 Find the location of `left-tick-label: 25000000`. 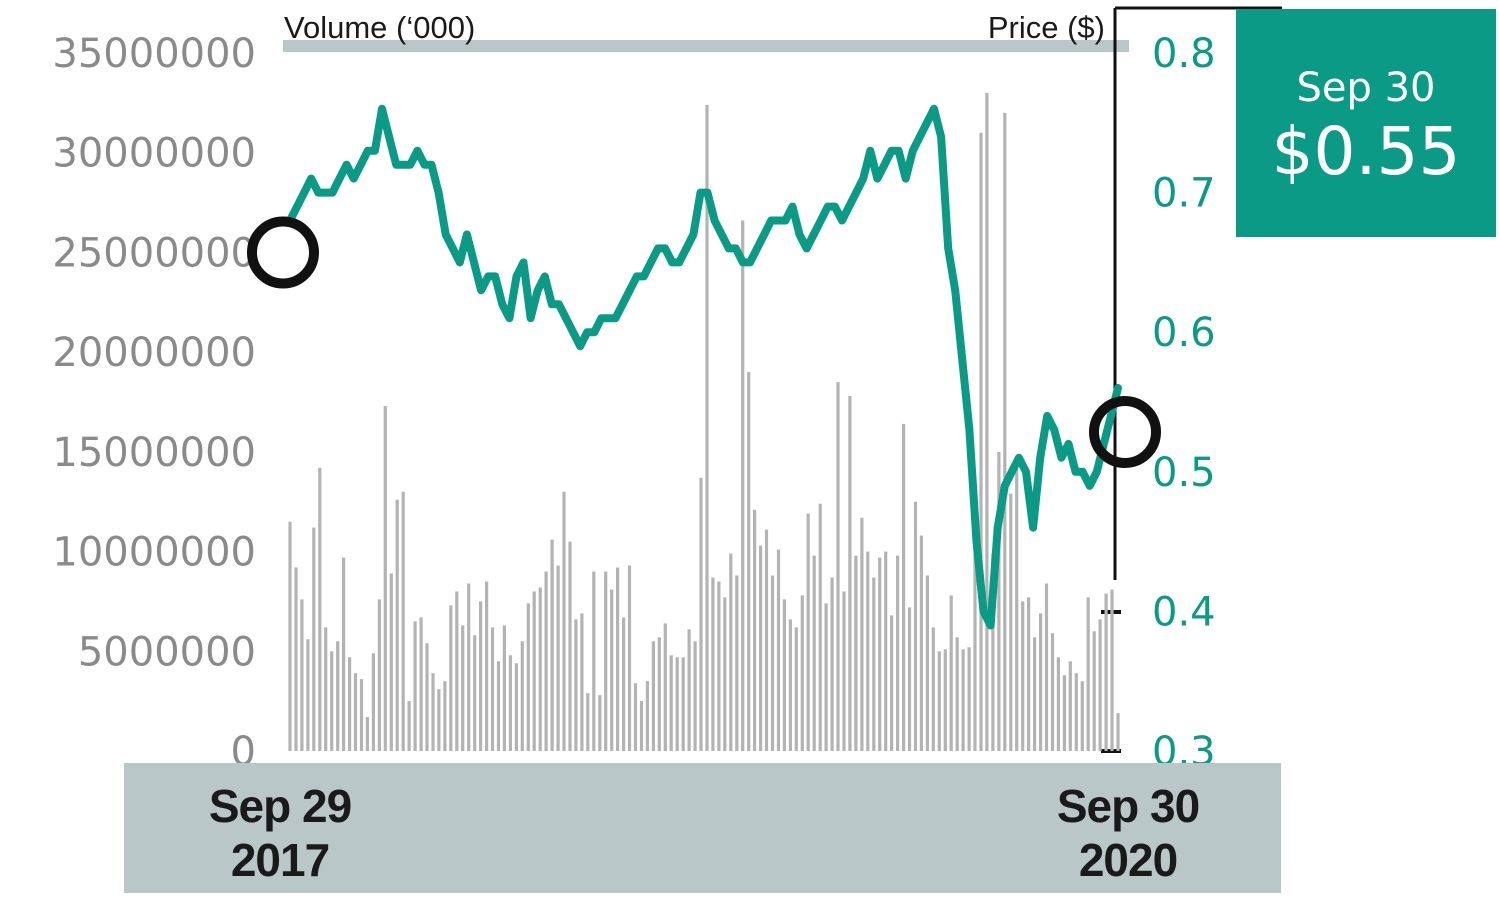

left-tick-label: 25000000 is located at coordinates (154, 253).